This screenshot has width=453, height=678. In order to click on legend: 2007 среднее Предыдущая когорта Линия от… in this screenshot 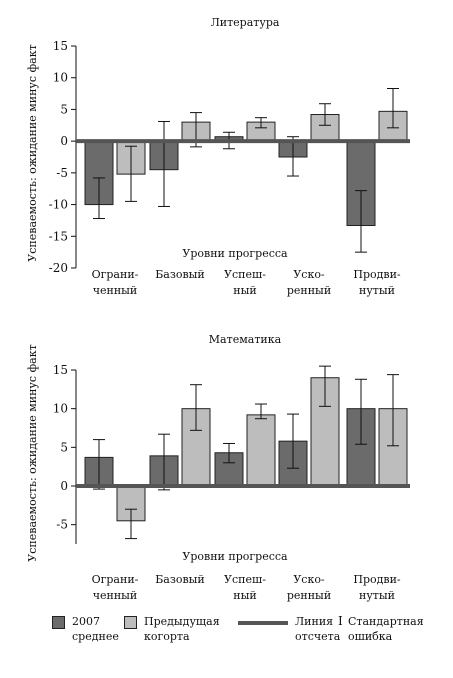, I will do `click(226, 645)`.